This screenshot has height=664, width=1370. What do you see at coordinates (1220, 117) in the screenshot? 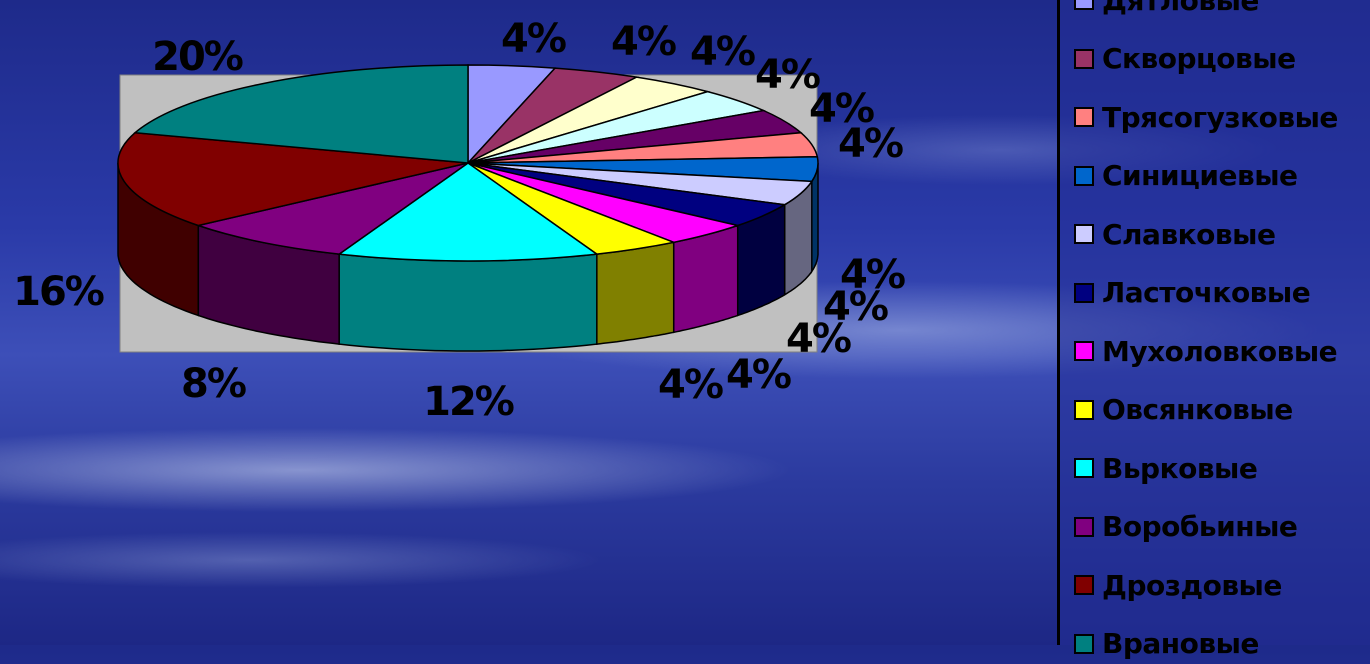
I see `legend-label: Трясогузковые` at bounding box center [1220, 117].